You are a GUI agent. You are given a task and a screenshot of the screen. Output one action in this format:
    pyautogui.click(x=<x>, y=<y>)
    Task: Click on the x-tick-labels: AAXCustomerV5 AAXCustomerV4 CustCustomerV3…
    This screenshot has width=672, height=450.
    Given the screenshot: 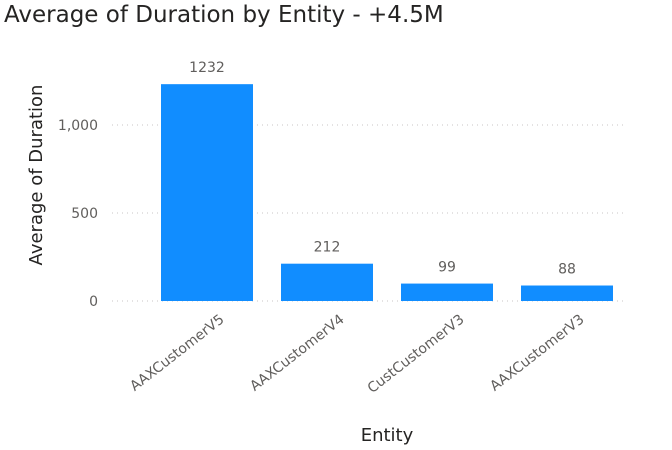 What is the action you would take?
    pyautogui.click(x=357, y=353)
    